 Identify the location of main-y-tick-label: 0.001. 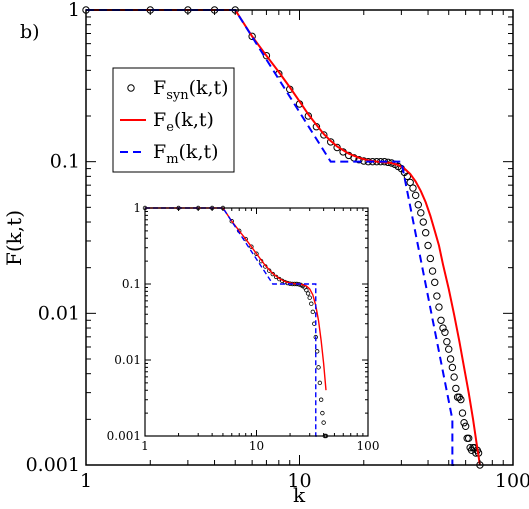
(53, 465).